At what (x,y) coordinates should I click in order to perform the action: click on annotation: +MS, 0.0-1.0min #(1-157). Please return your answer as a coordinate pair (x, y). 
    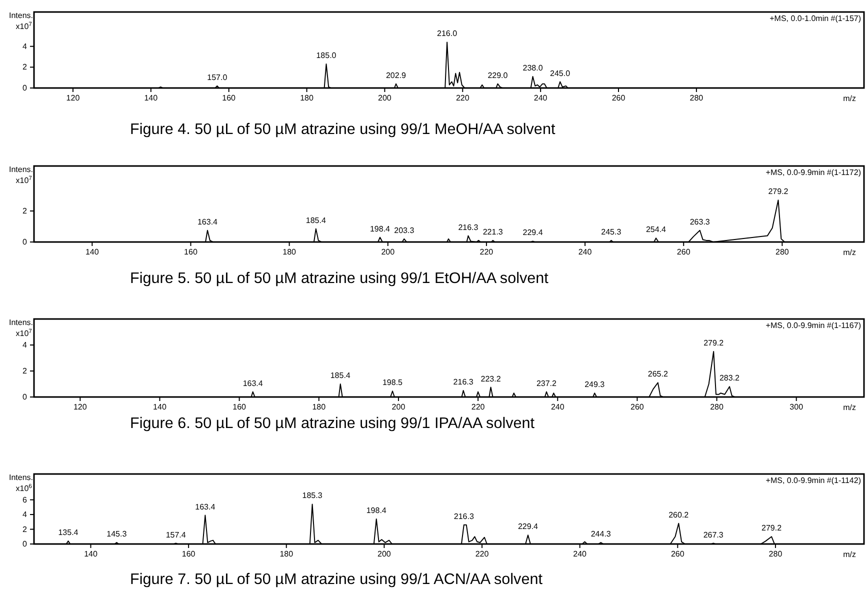
    Looking at the image, I should click on (816, 18).